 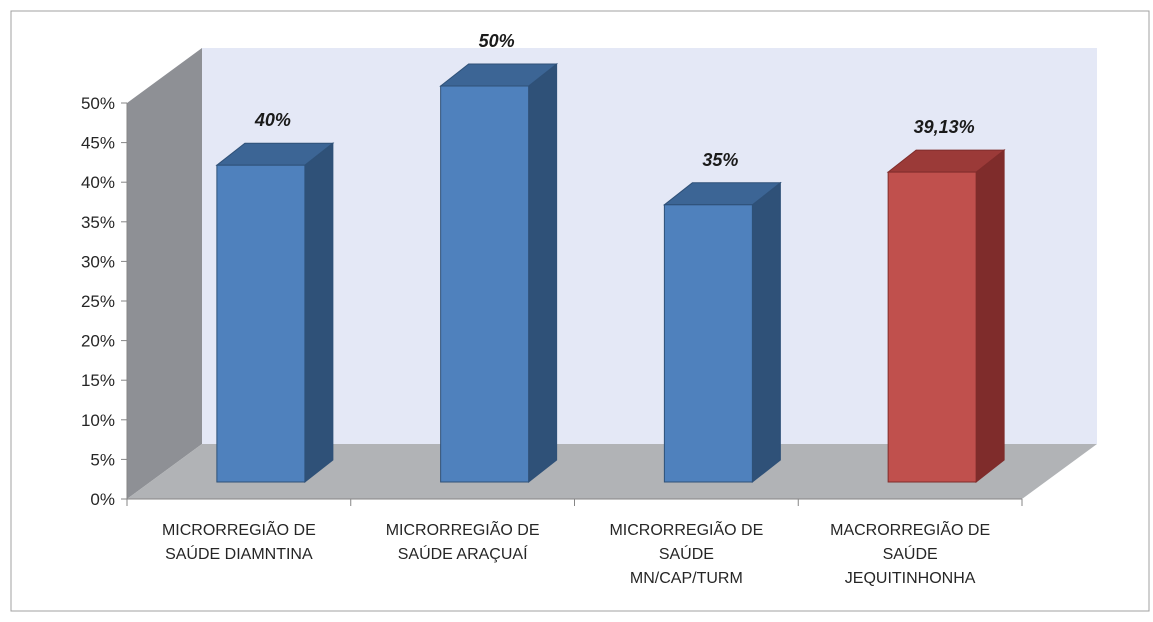 I want to click on y-tick-label: 20%, so click(x=98, y=341).